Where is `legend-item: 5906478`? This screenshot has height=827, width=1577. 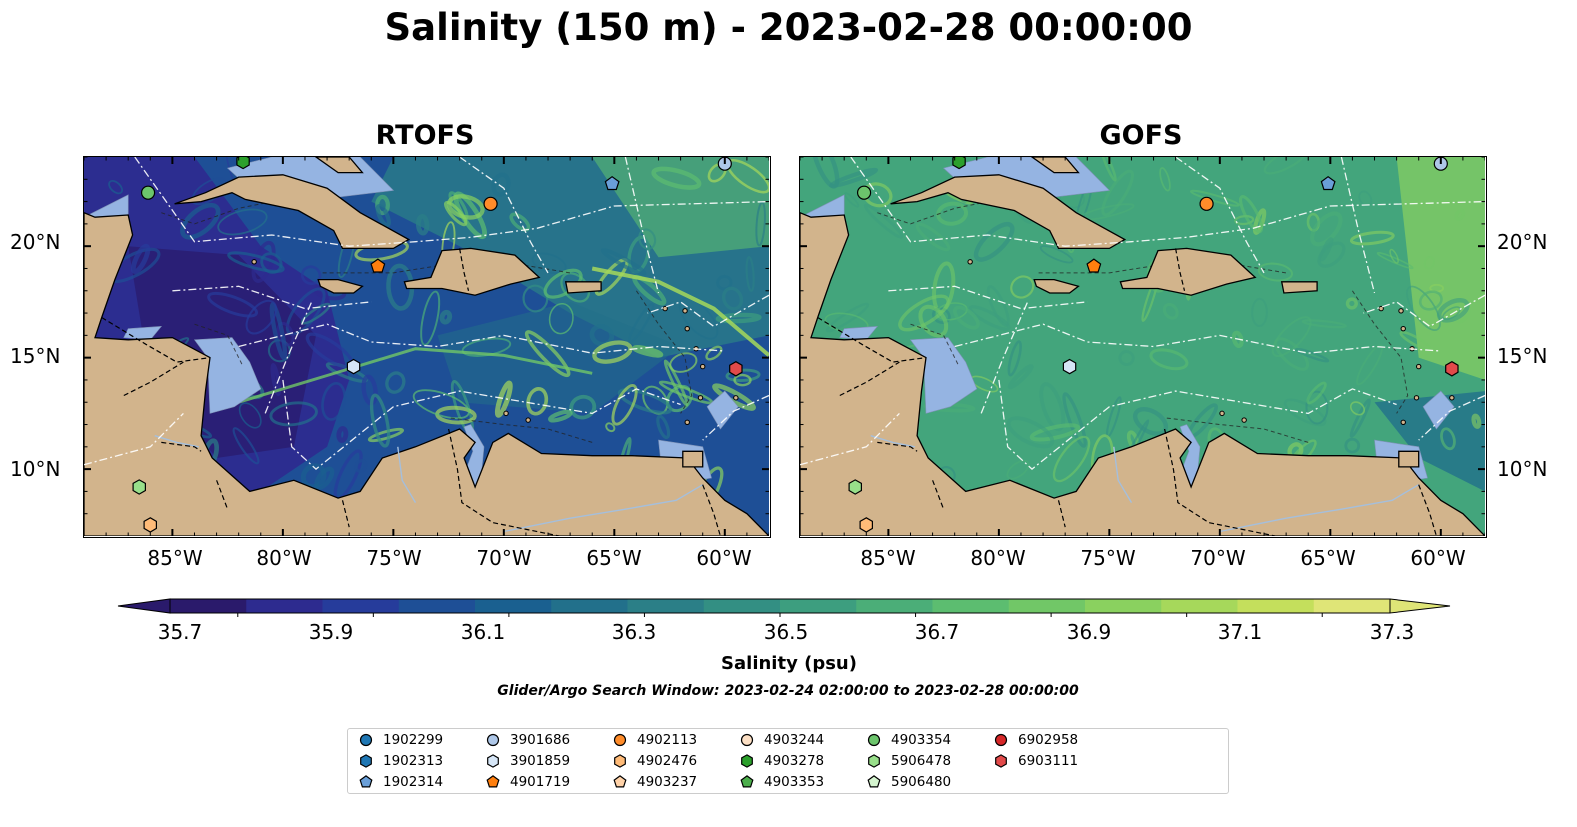
legend-item: 5906478 is located at coordinates (908, 761).